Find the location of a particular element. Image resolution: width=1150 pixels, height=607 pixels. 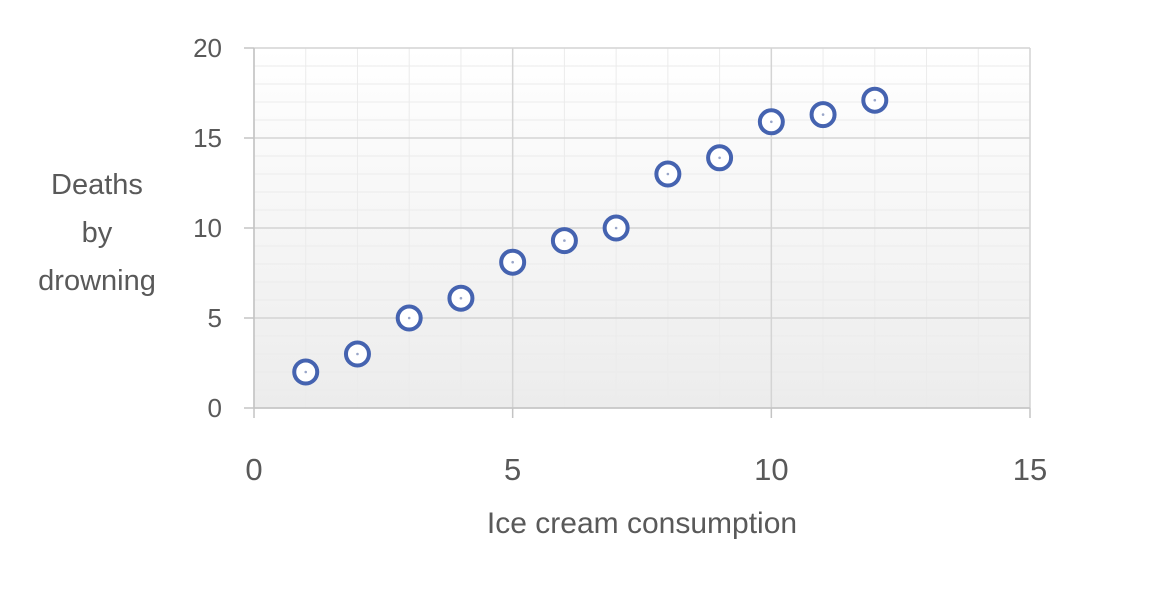

y-axis-title-line-3: drowning is located at coordinates (97, 281).